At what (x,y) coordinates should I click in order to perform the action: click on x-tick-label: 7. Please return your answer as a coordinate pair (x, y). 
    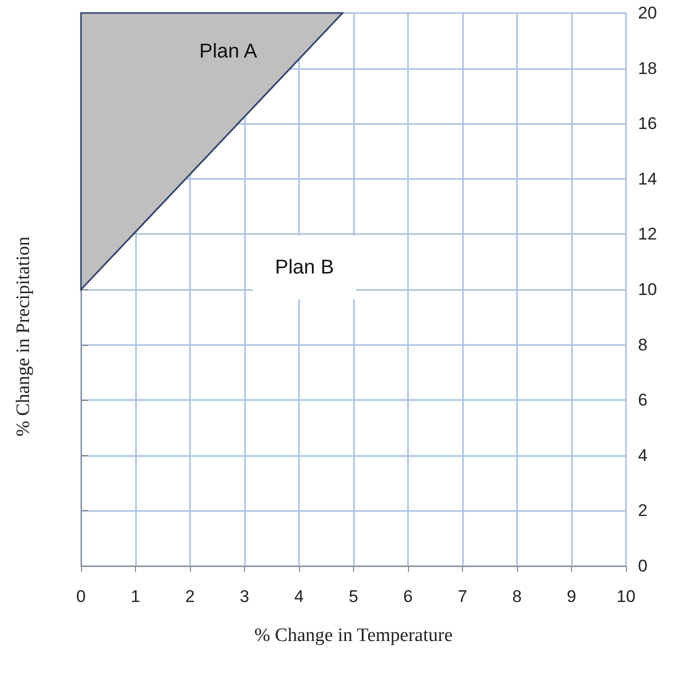
    Looking at the image, I should click on (463, 596).